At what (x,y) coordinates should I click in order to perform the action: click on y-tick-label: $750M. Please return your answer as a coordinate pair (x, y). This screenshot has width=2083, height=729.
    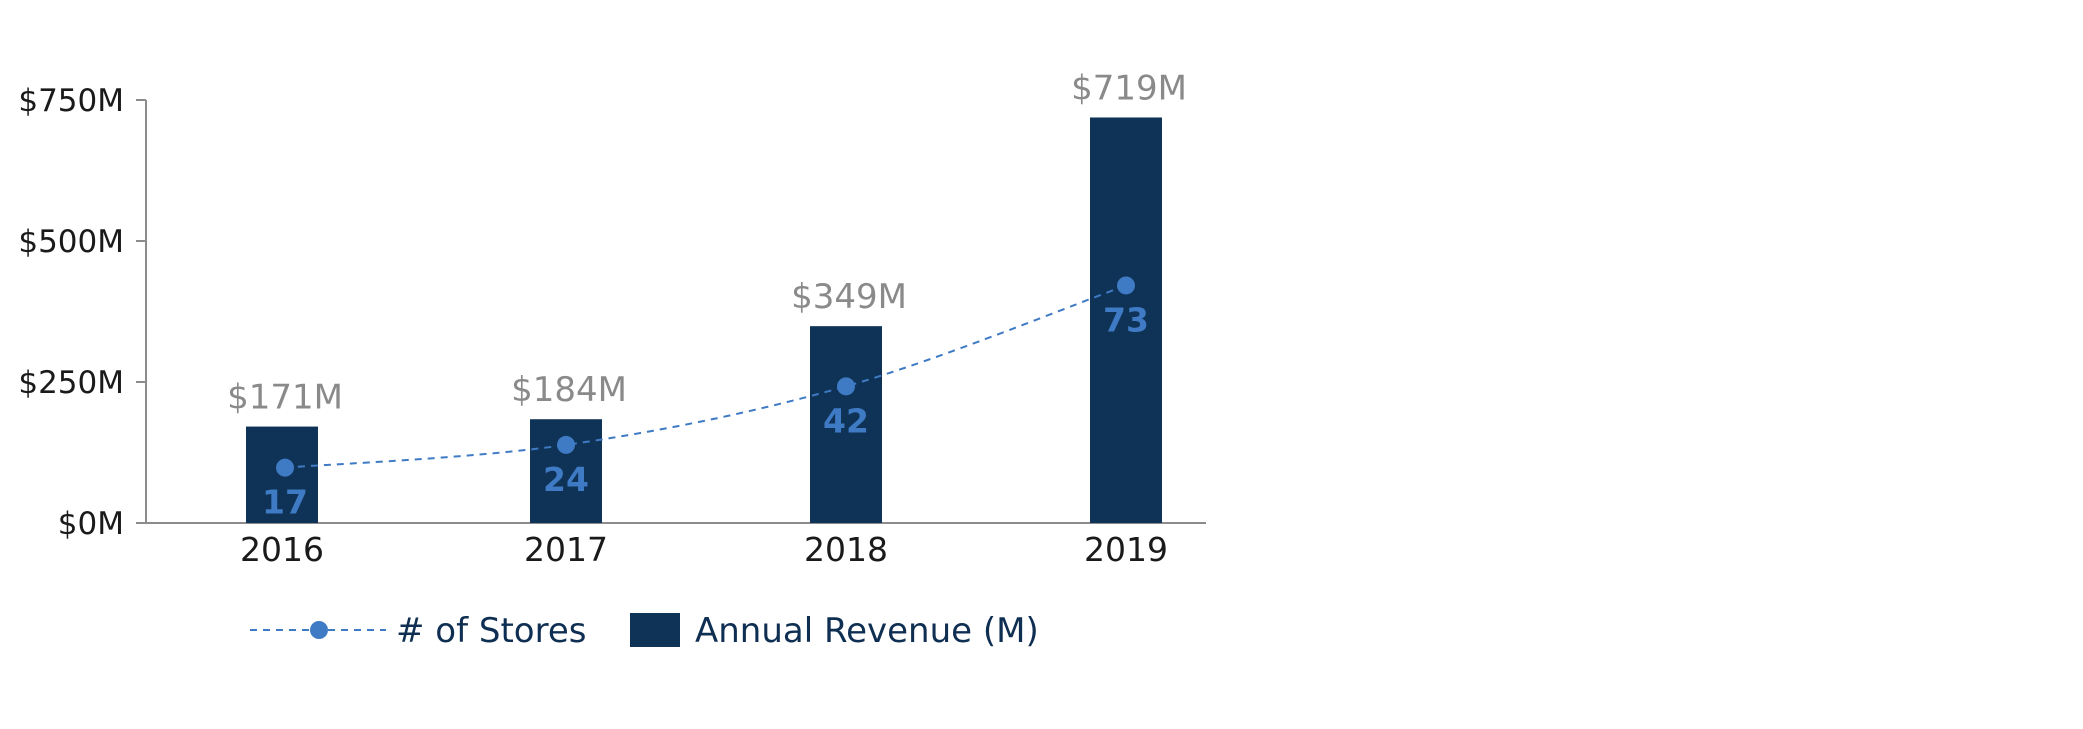
    Looking at the image, I should click on (71, 101).